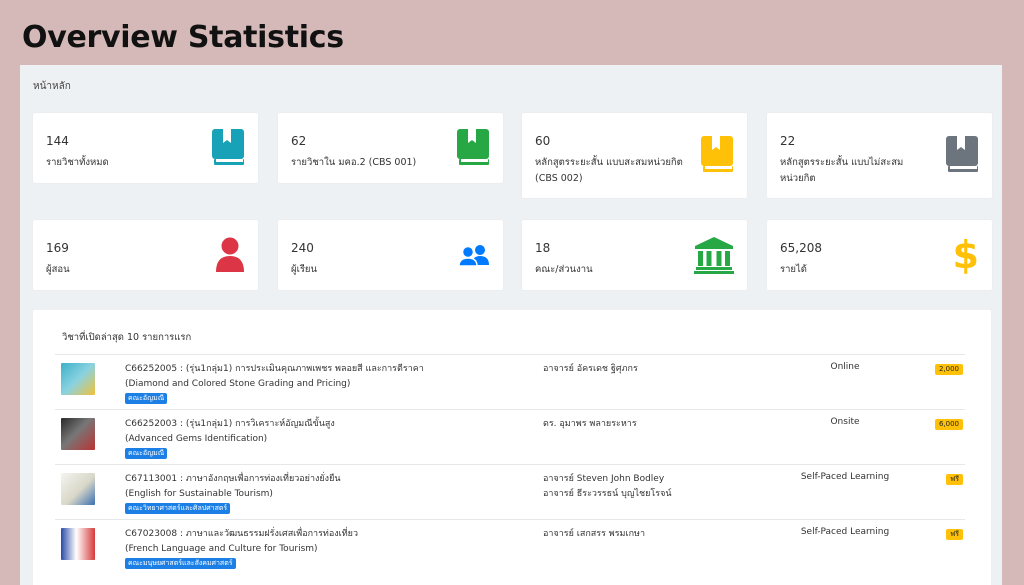  Describe the element at coordinates (564, 269) in the screenshot. I see `stat-label: คณะ/ส่วนงาน` at that location.